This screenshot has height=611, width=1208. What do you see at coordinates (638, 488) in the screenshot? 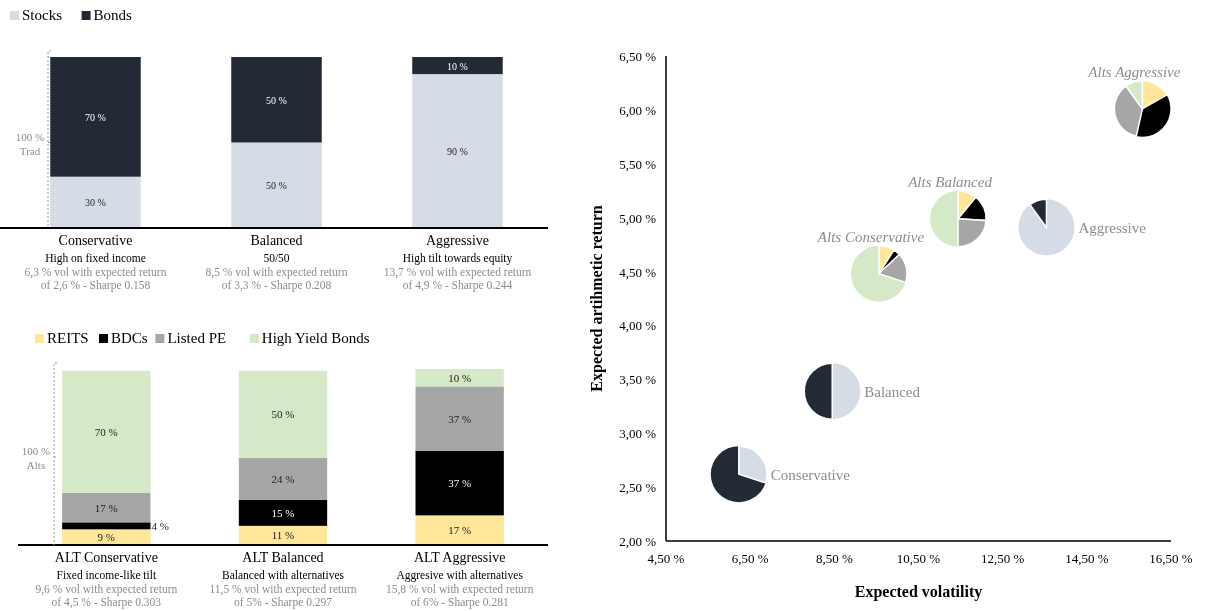
I see `y-tick-label: 2,50 %` at bounding box center [638, 488].